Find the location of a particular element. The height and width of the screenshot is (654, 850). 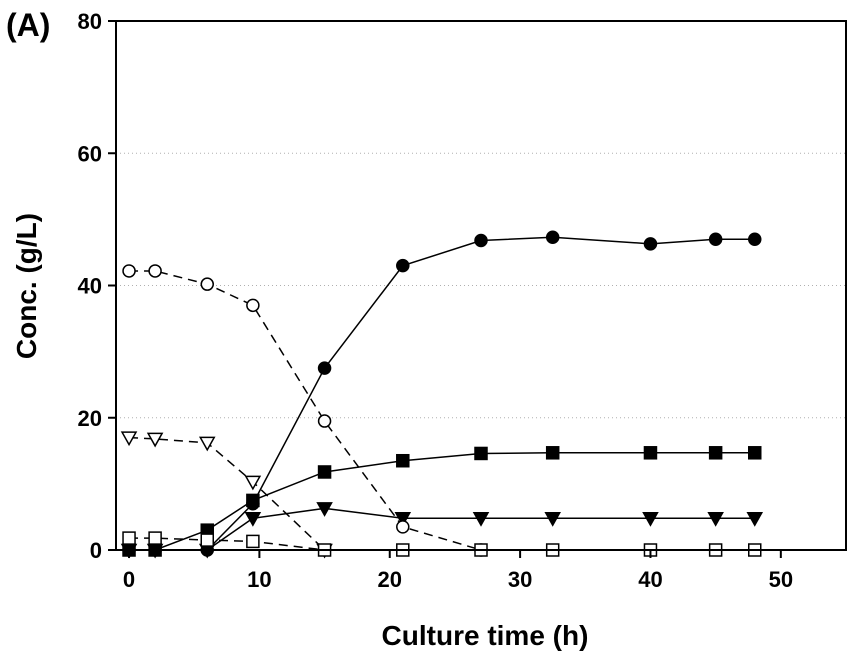

panel-label: (A) is located at coordinates (28, 25).